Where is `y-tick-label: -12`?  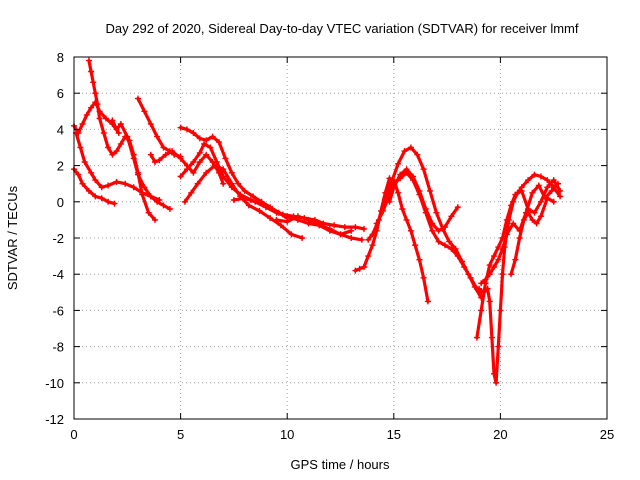 y-tick-label: -12 is located at coordinates (54, 419).